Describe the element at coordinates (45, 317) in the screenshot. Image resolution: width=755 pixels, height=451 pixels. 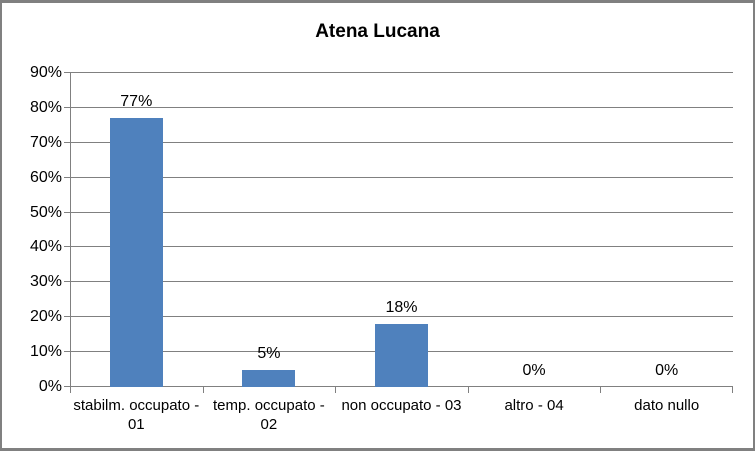
I see `y-tick-label: 20%` at that location.